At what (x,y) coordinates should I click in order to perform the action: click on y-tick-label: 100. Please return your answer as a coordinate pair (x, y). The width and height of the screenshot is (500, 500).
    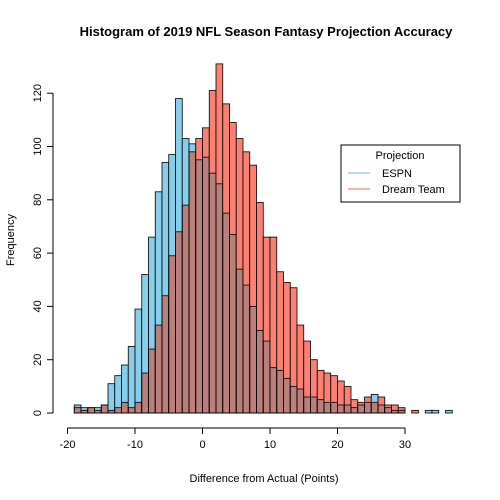
    Looking at the image, I should click on (38, 146).